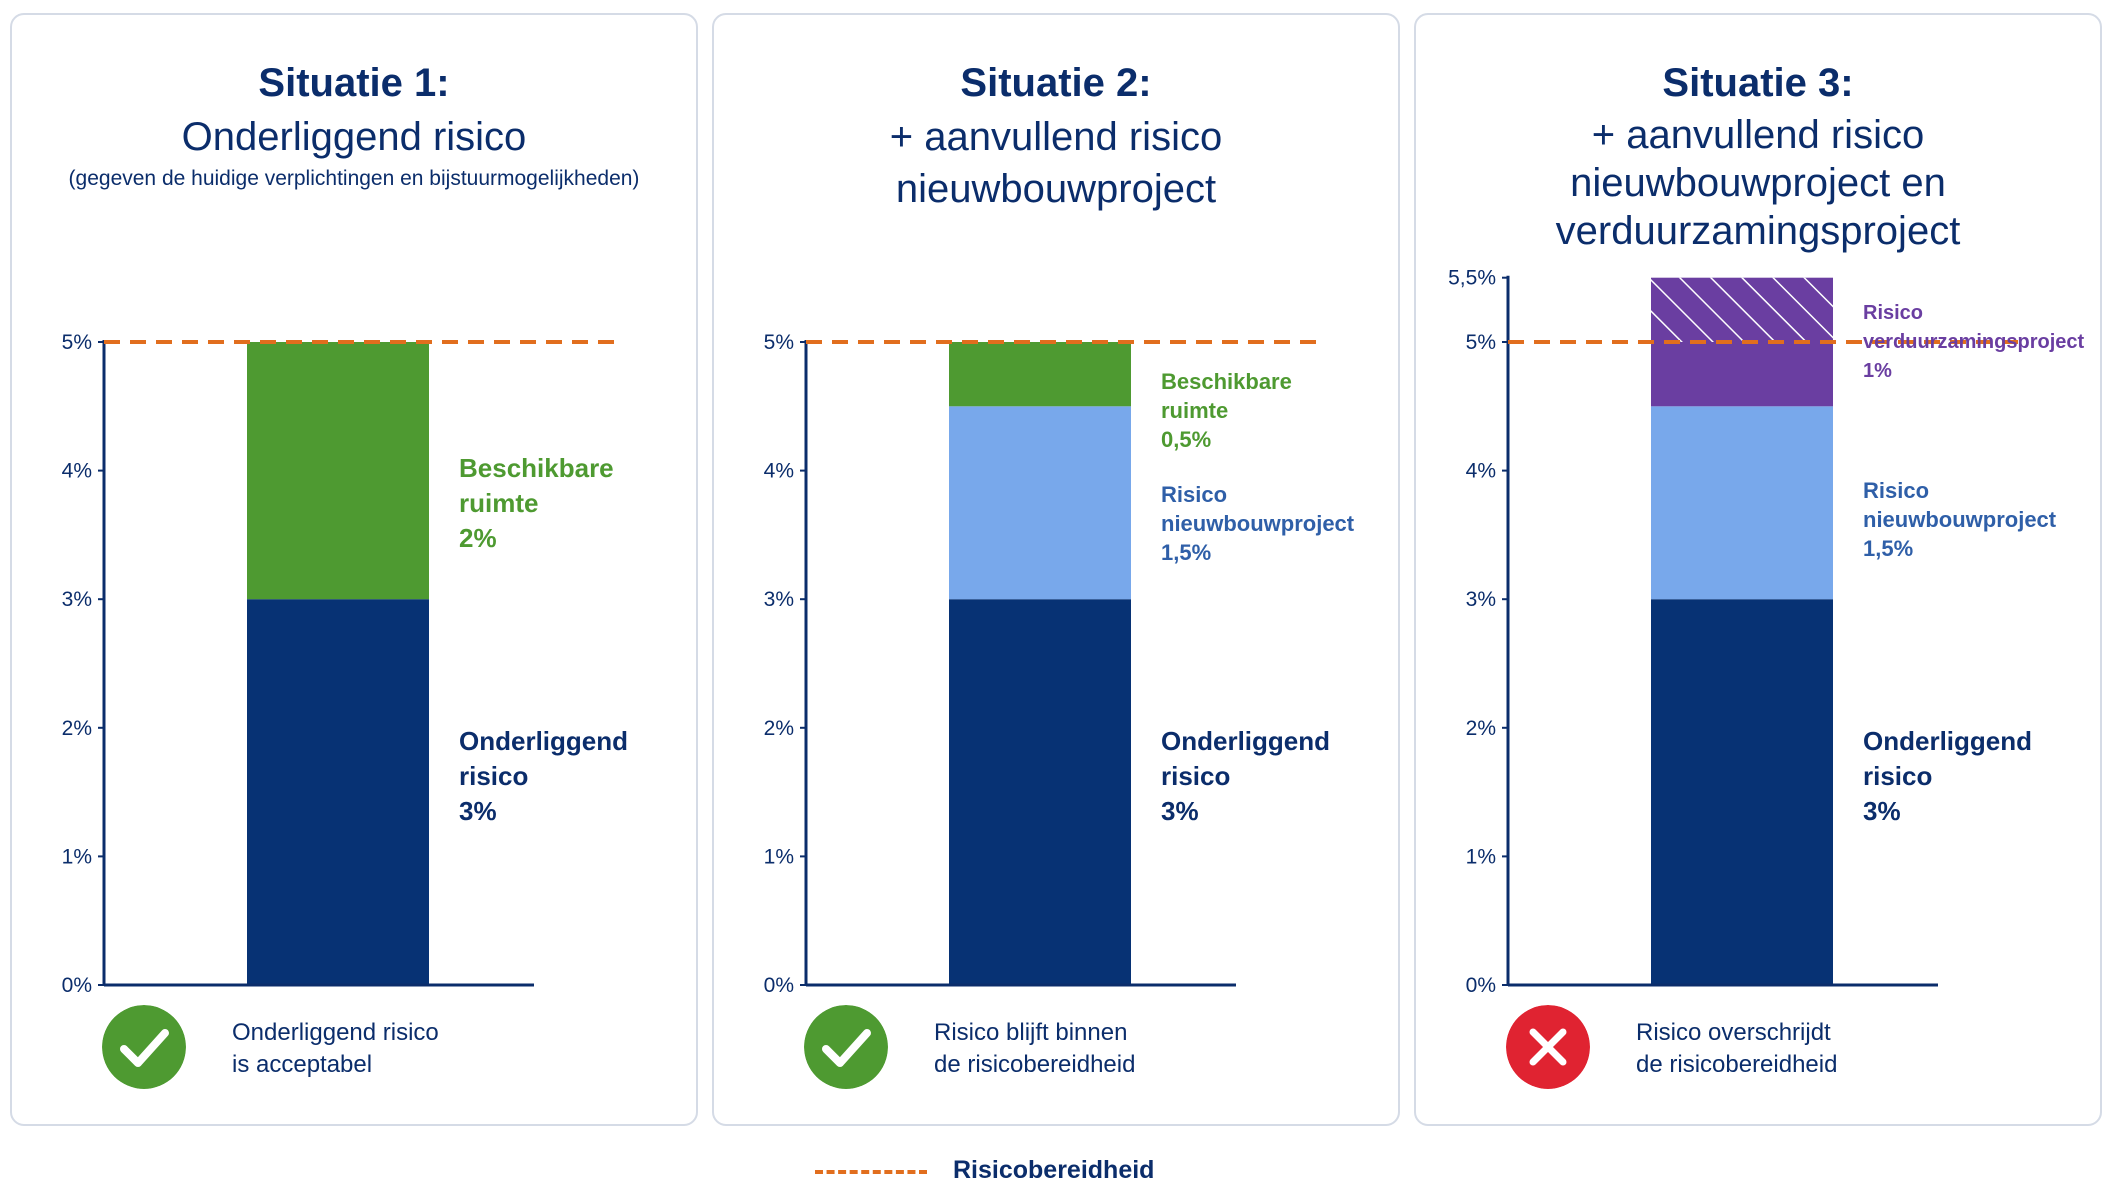 The width and height of the screenshot is (2118, 1196). Describe the element at coordinates (1548, 1047) in the screenshot. I see `cross-icon` at that location.